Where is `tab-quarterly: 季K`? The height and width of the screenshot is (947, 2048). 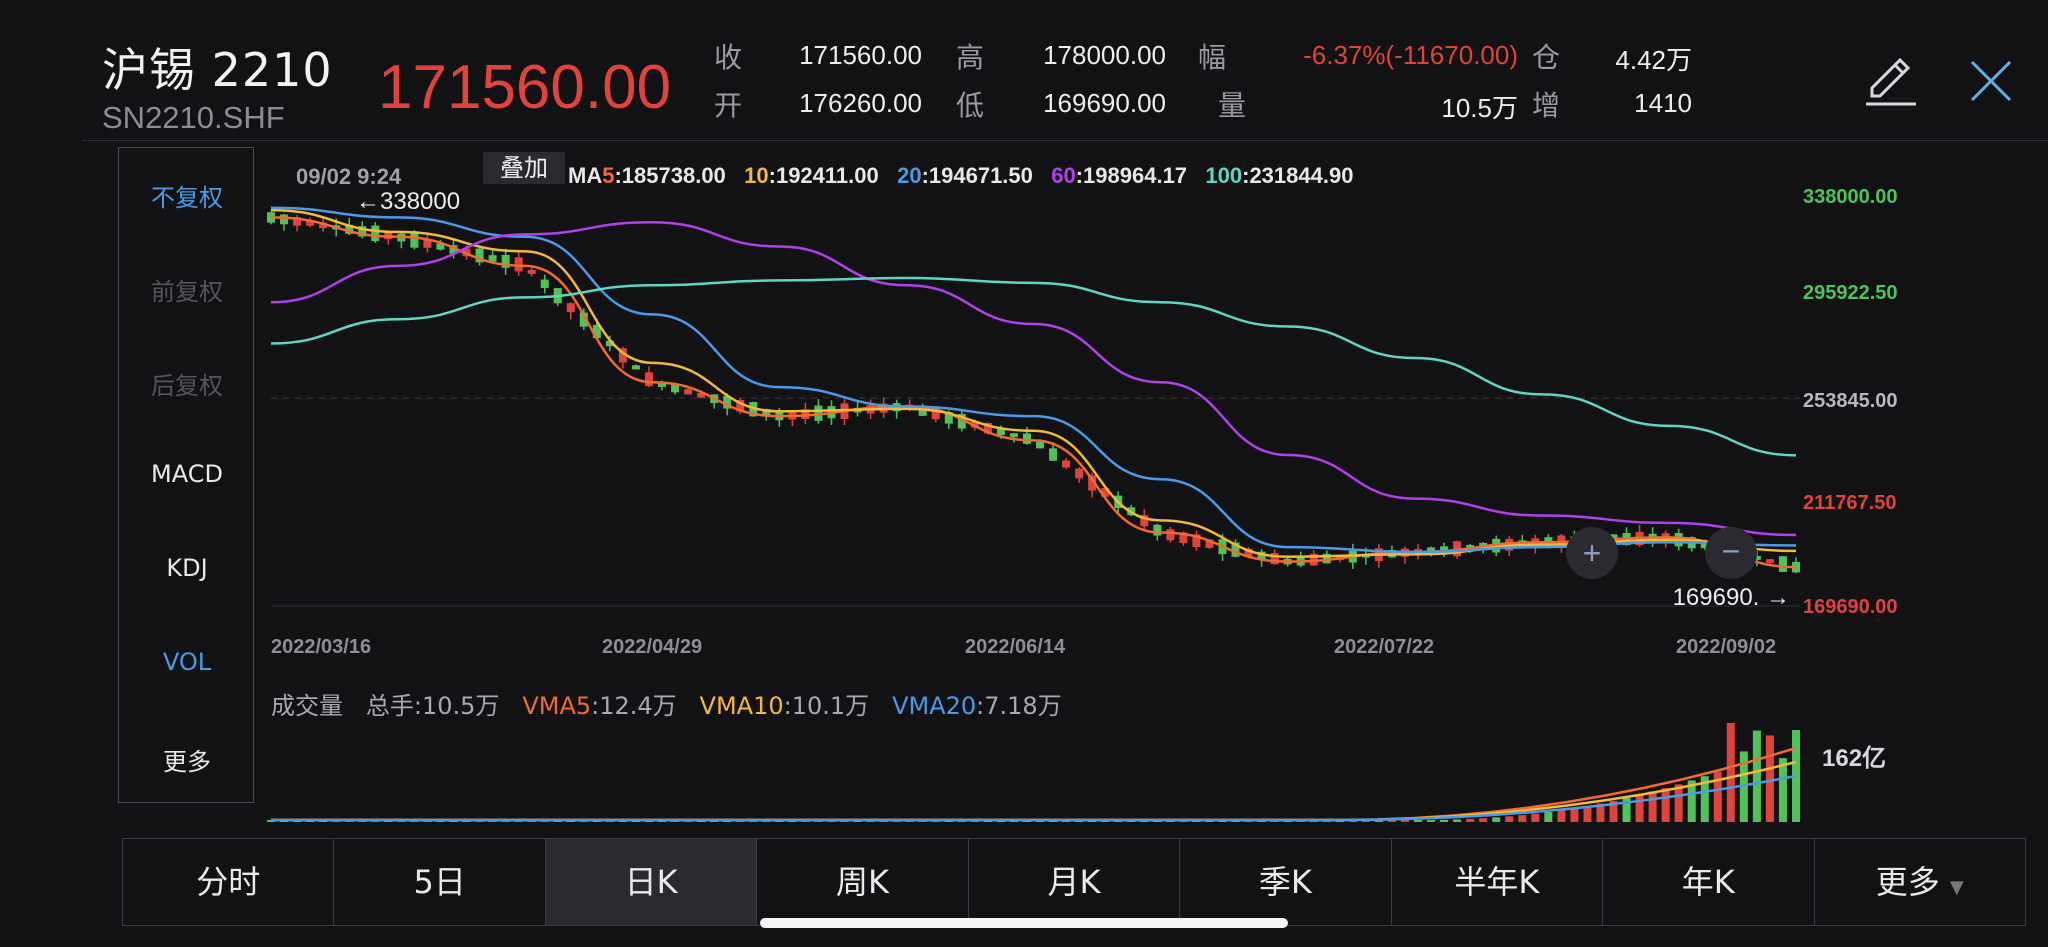 tab-quarterly: 季K is located at coordinates (1286, 882).